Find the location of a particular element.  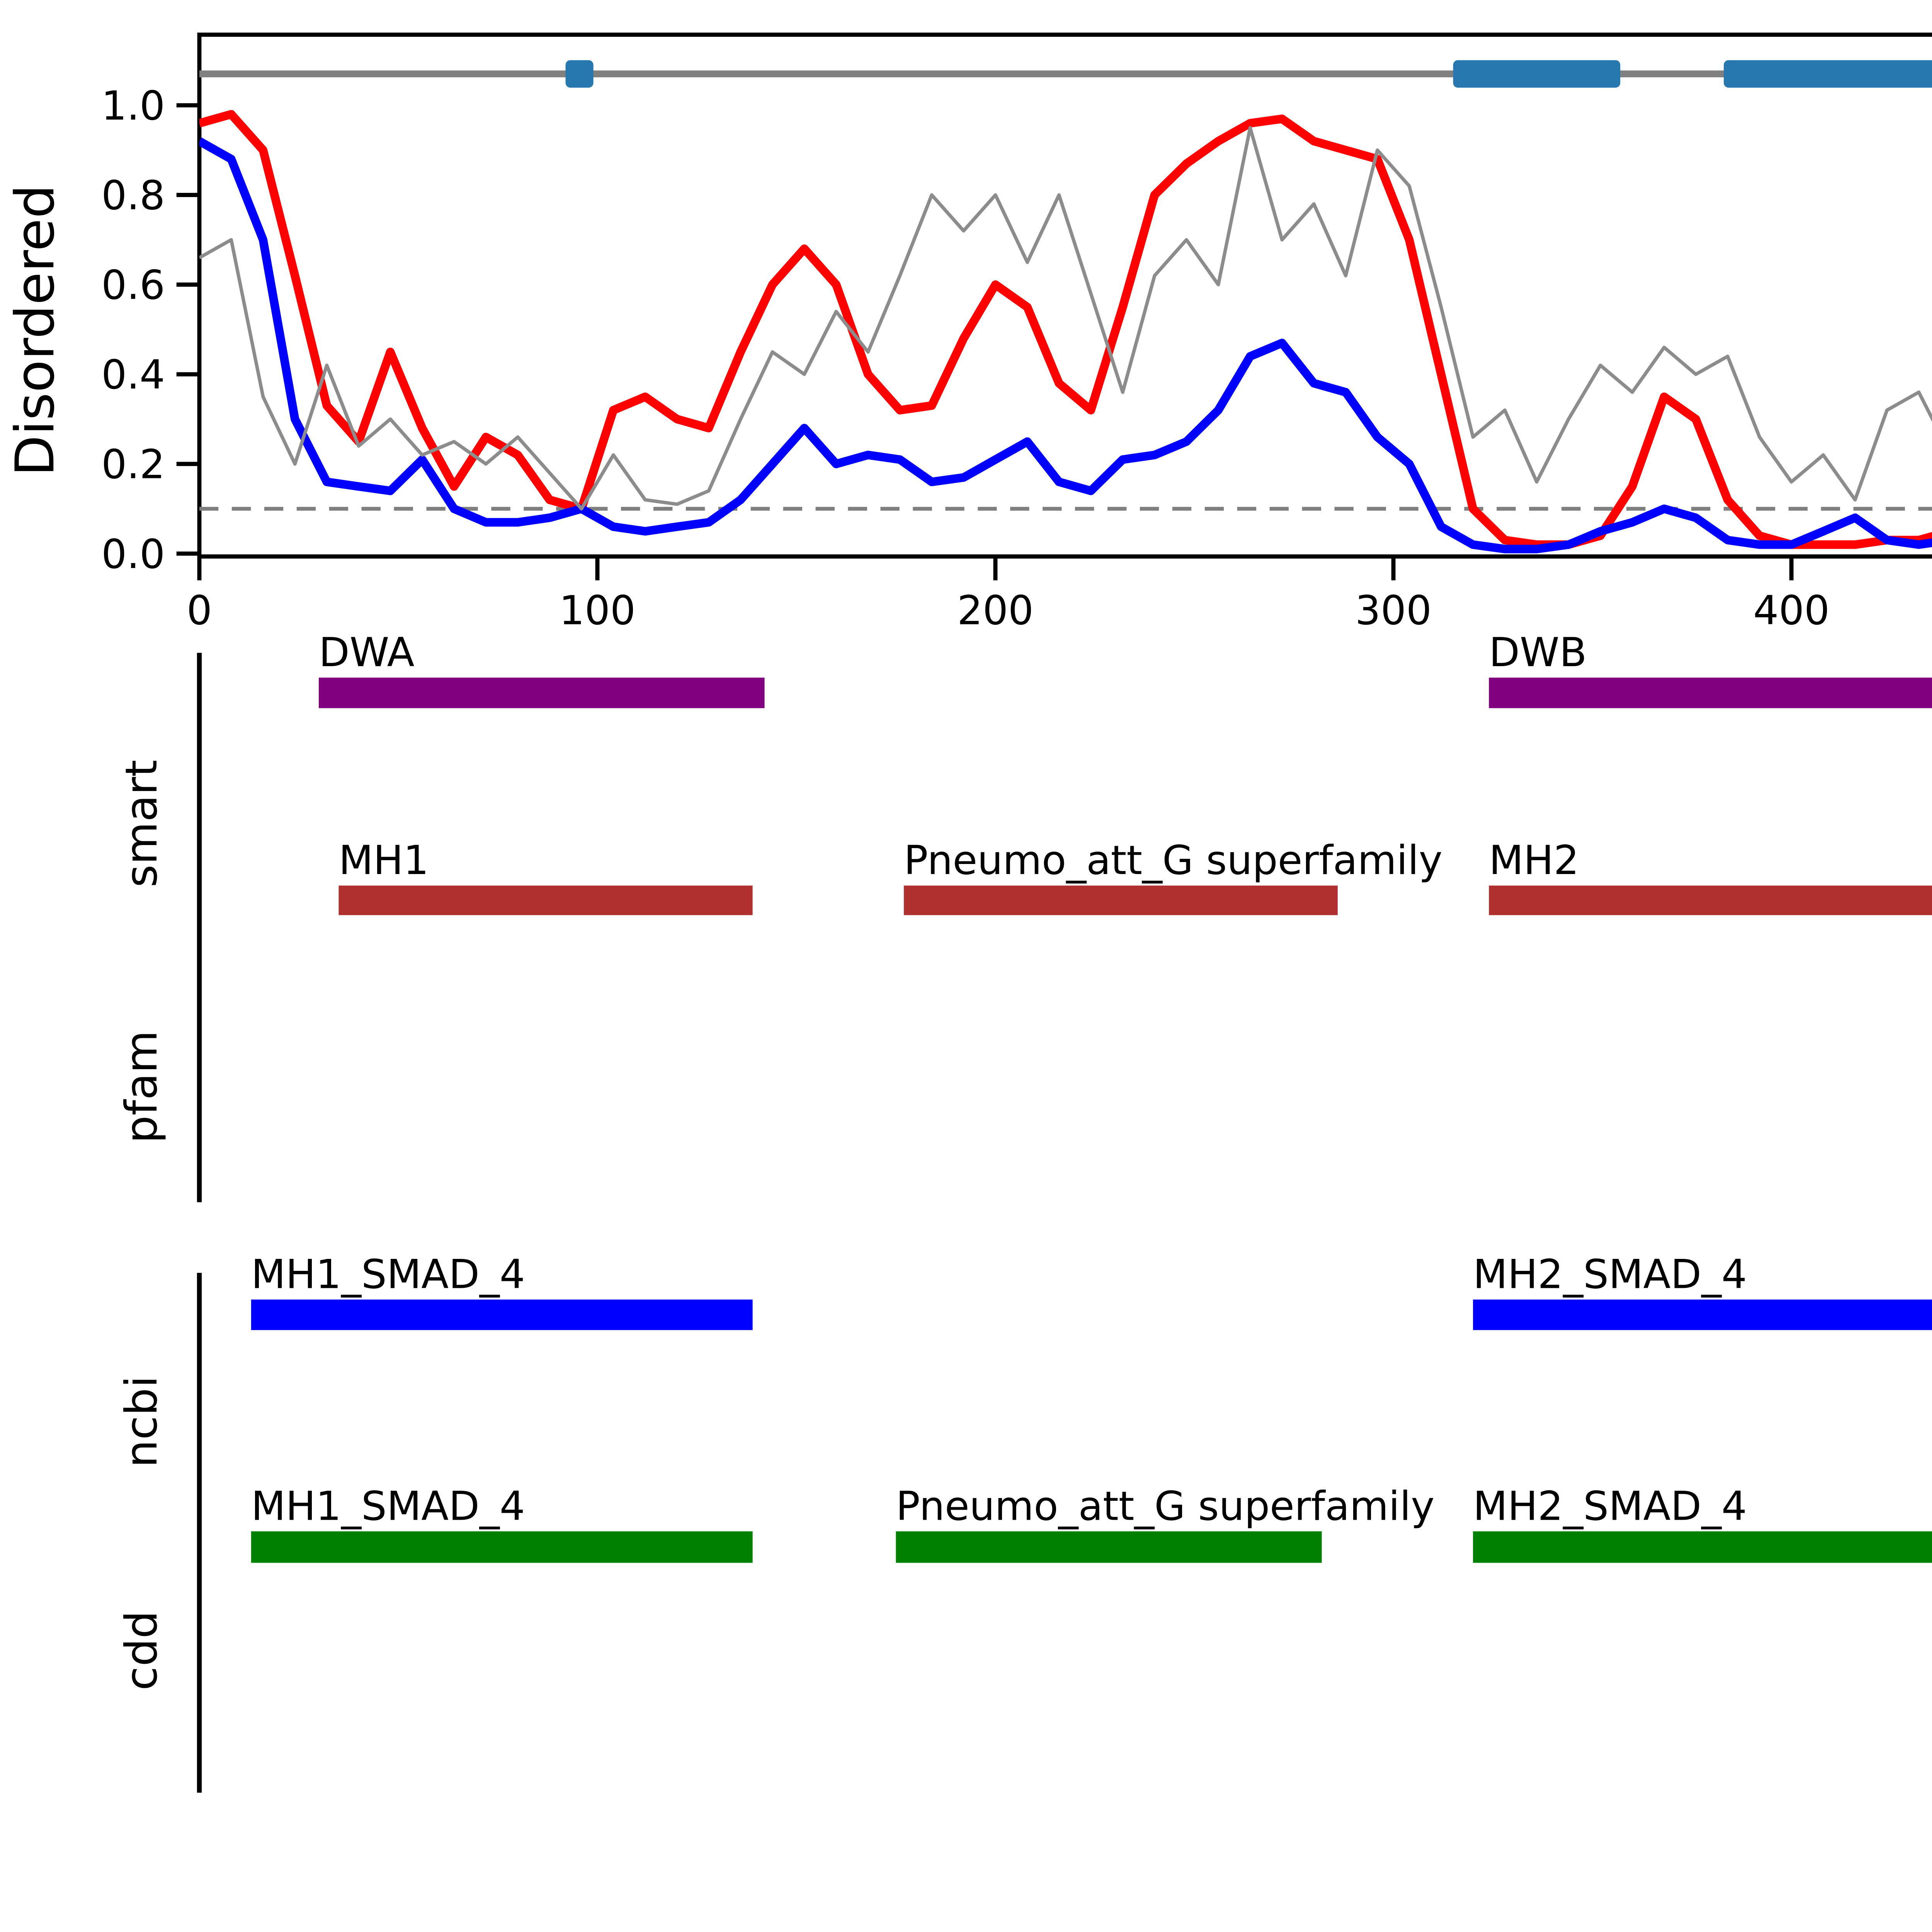

ytick-label: 1.0 is located at coordinates (133, 106).